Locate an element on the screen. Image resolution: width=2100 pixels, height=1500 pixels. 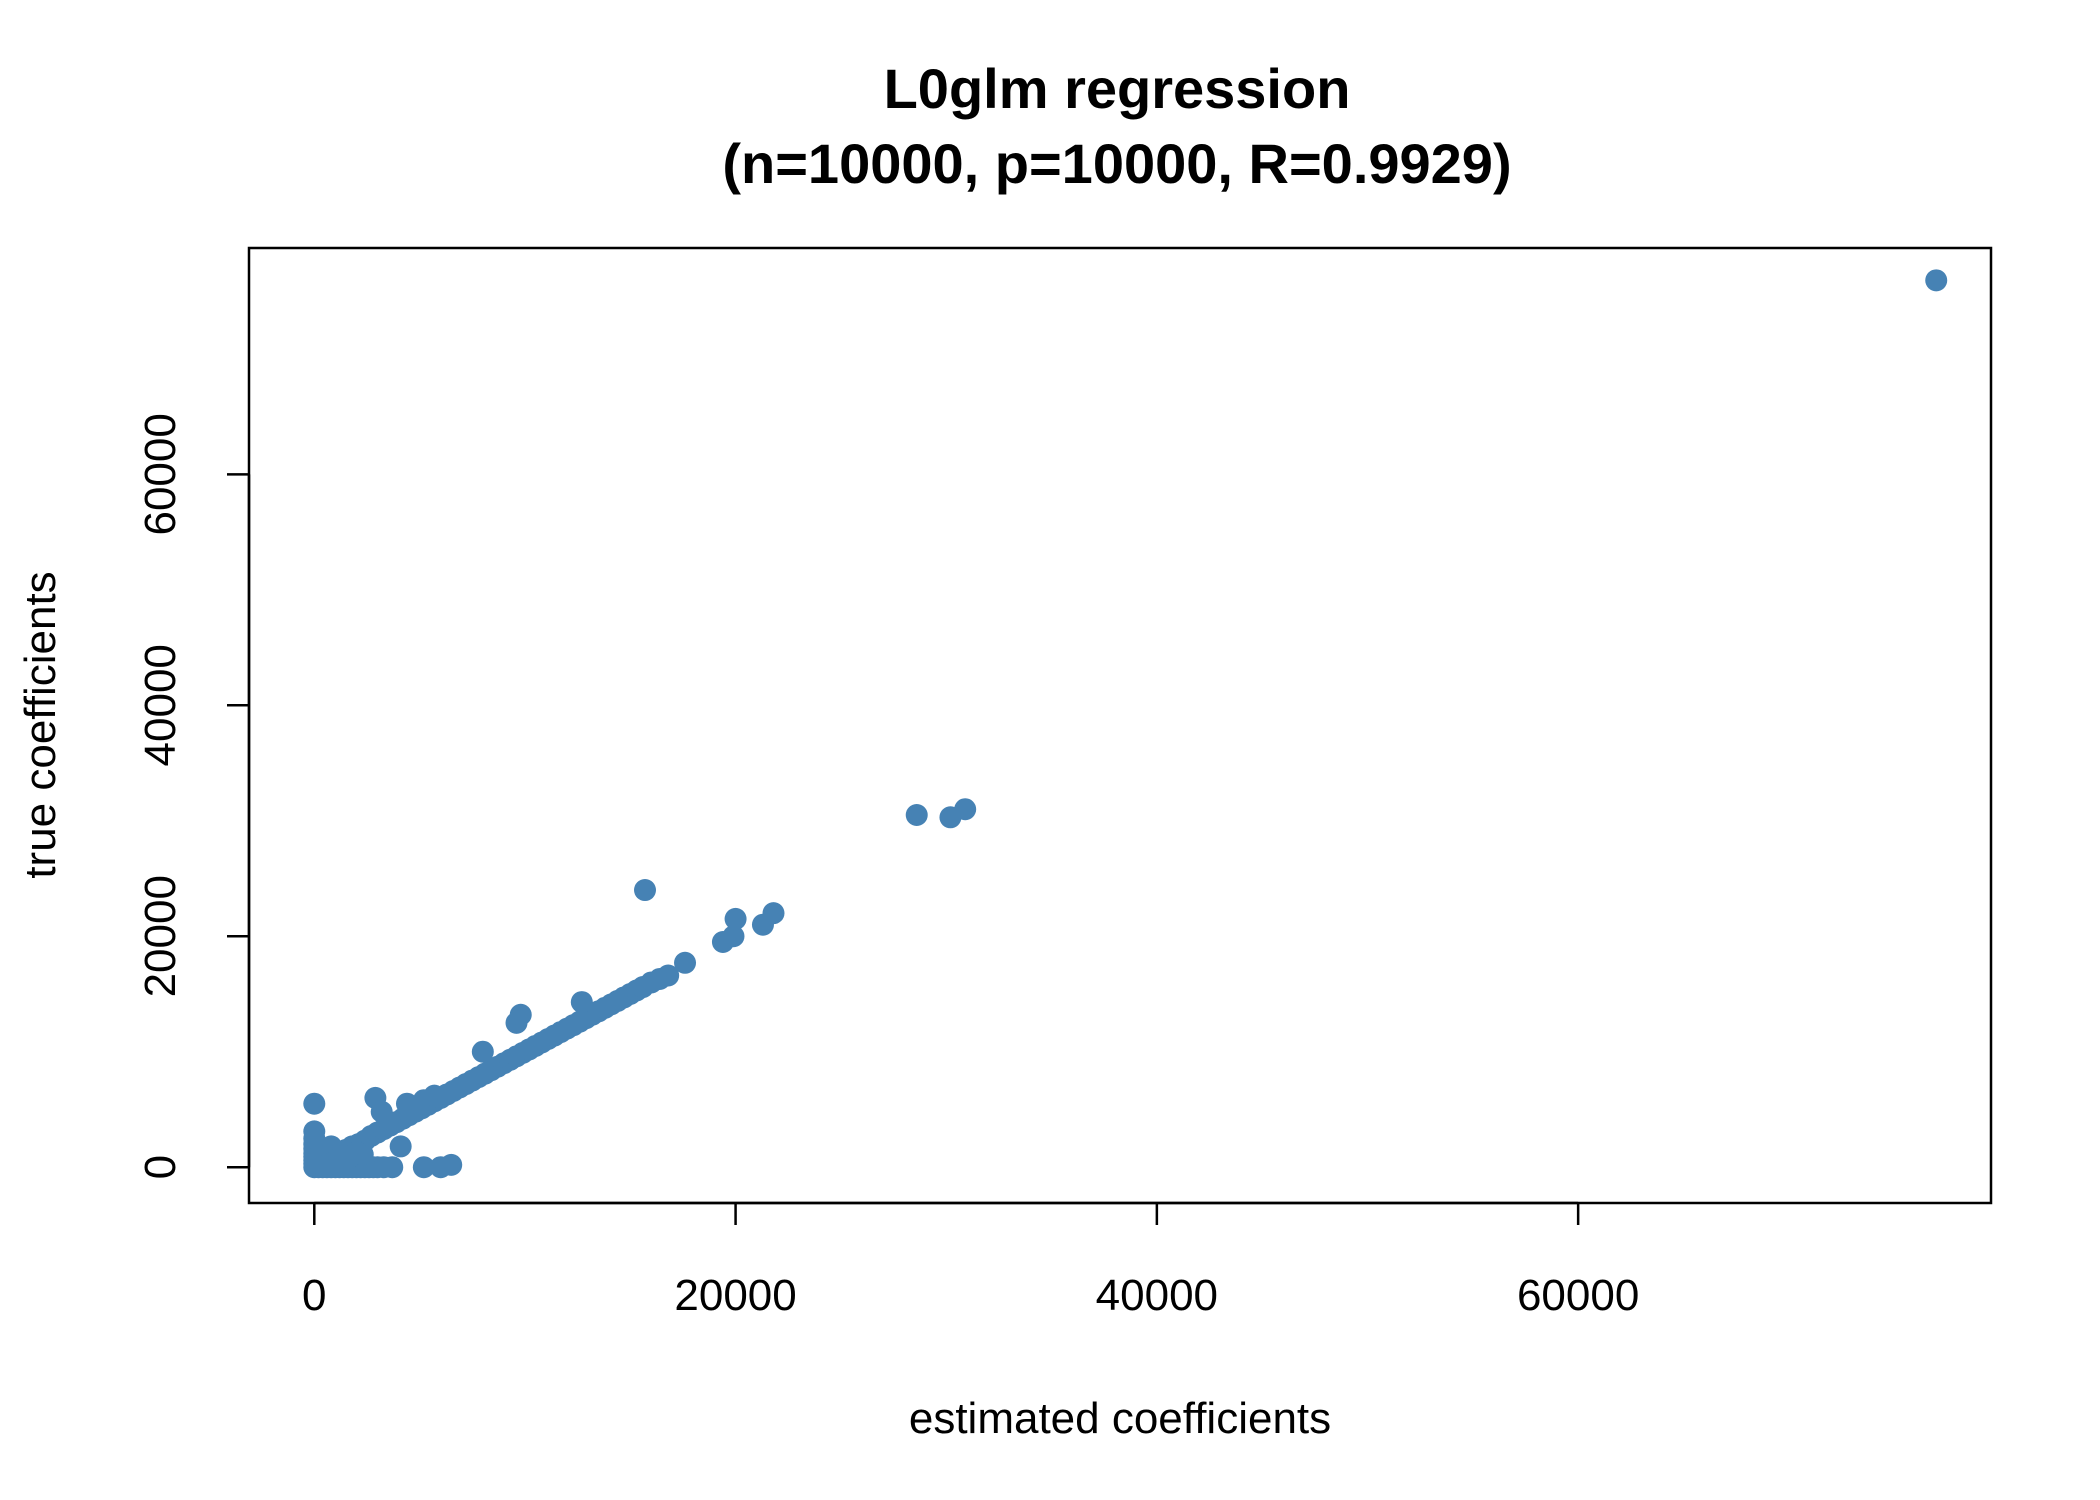
x-axis: 0 20000 40000 60000 is located at coordinates (970, 1260).